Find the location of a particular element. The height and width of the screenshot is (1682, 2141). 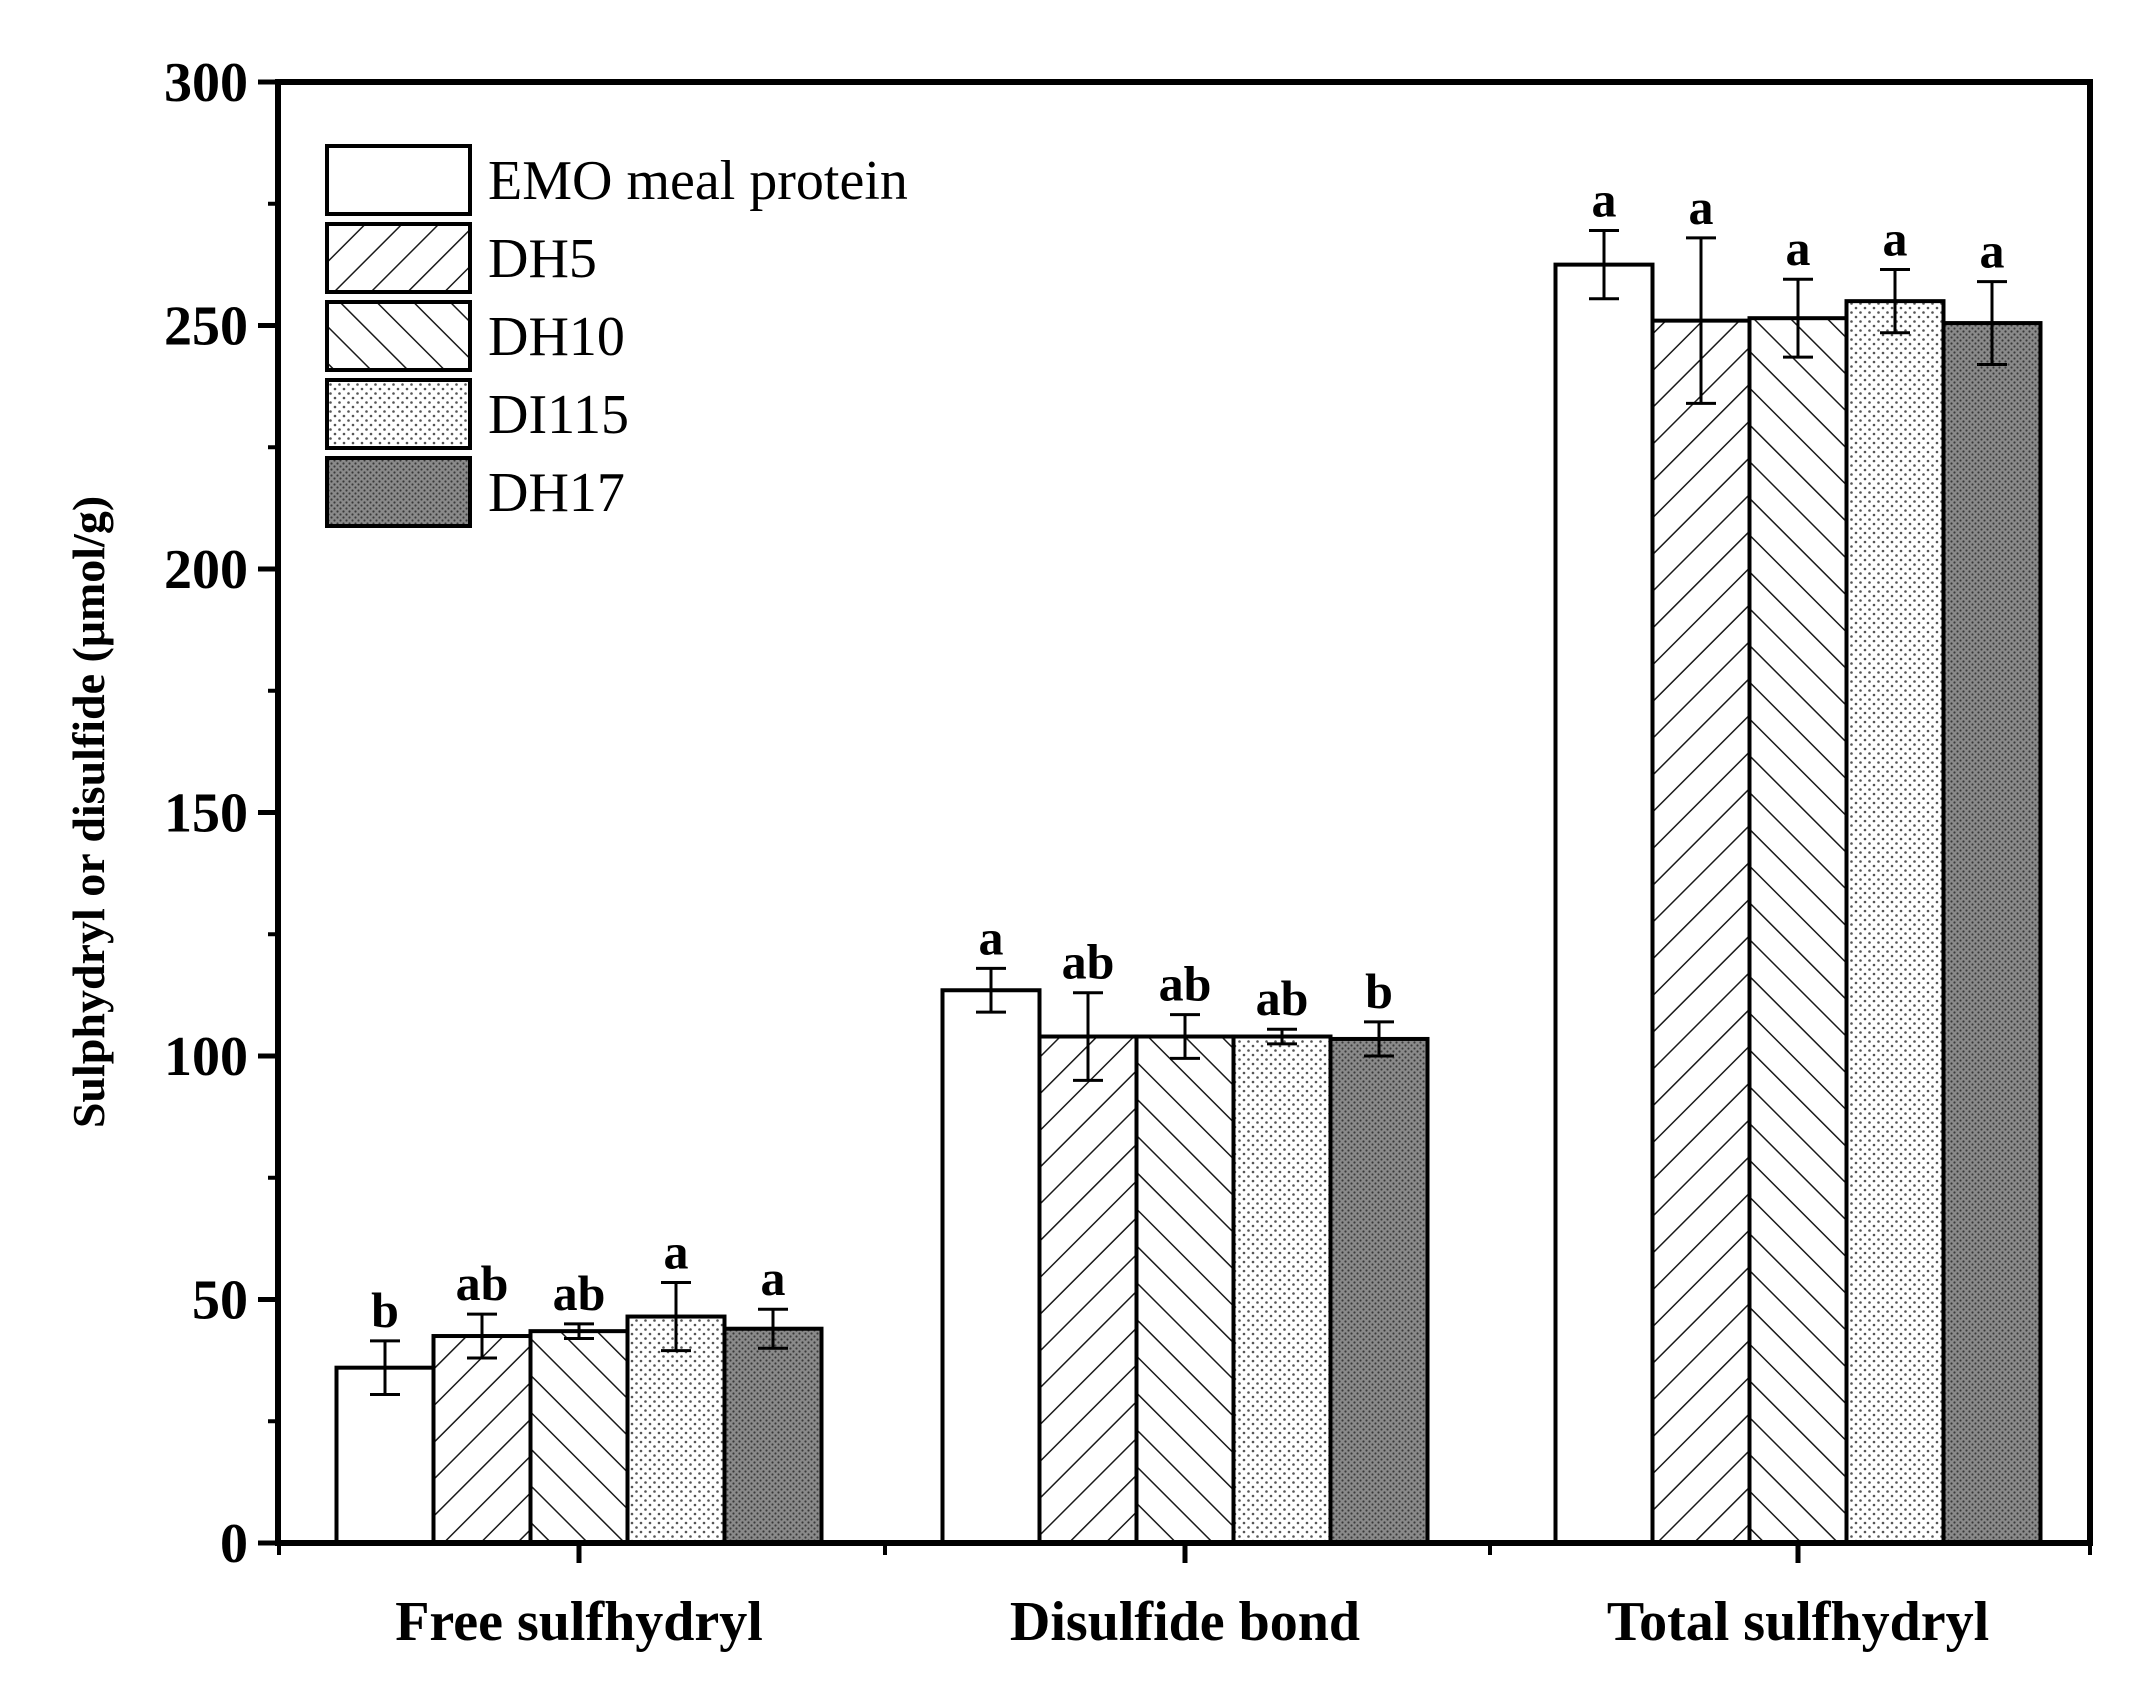

significance-label-0-2: a is located at coordinates (1604, 200).